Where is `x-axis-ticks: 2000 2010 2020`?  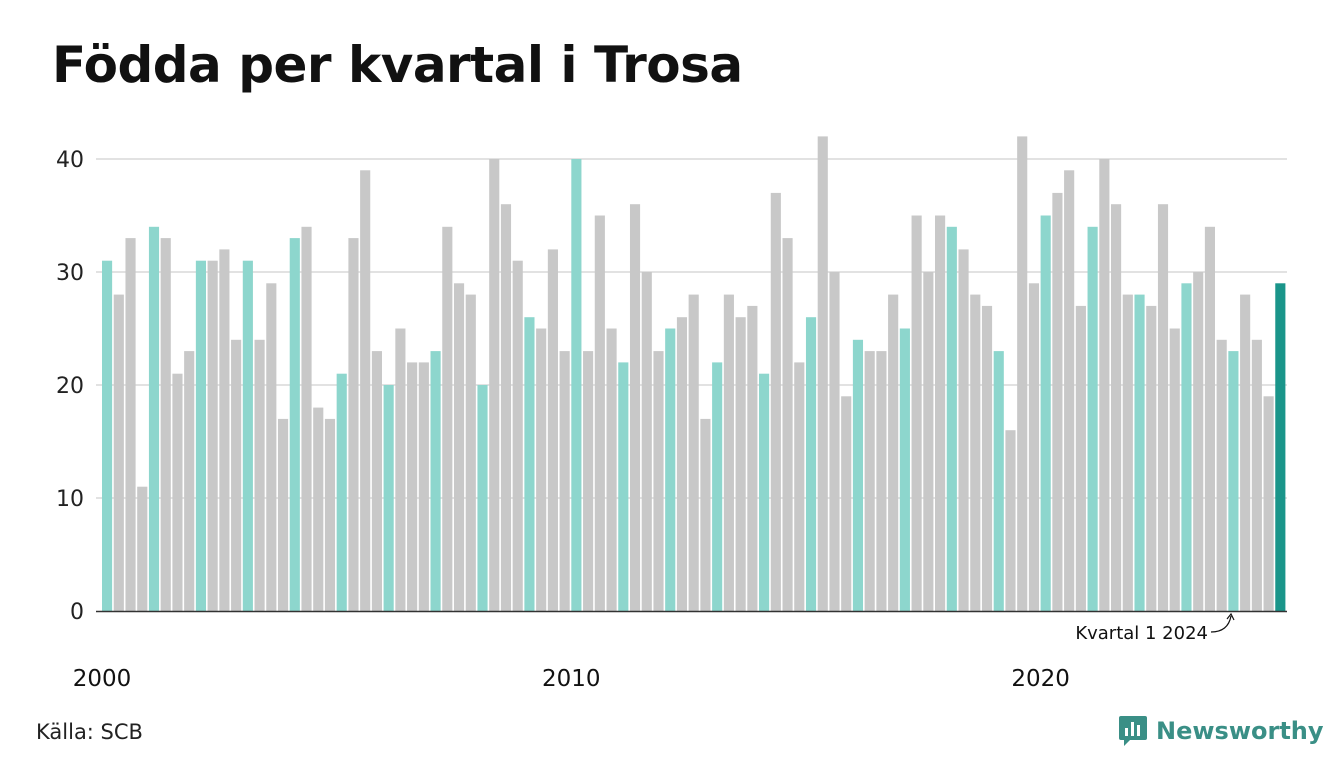 x-axis-ticks: 2000 2010 2020 is located at coordinates (571, 679).